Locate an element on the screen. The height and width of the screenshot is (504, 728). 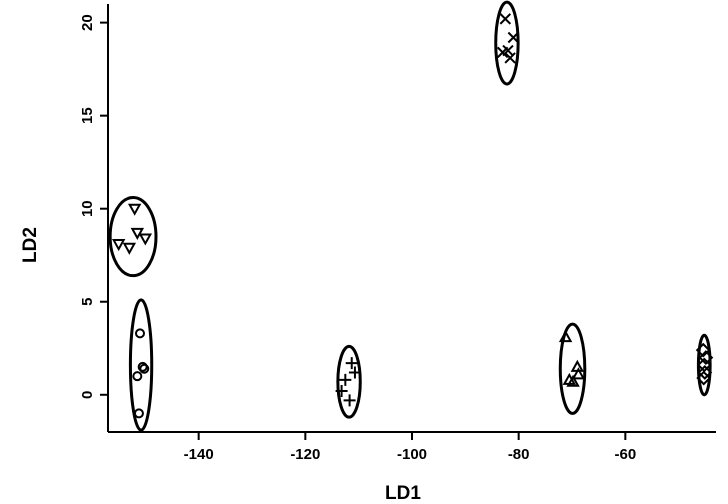
cluster-ellipse-circle is located at coordinates (141, 365).